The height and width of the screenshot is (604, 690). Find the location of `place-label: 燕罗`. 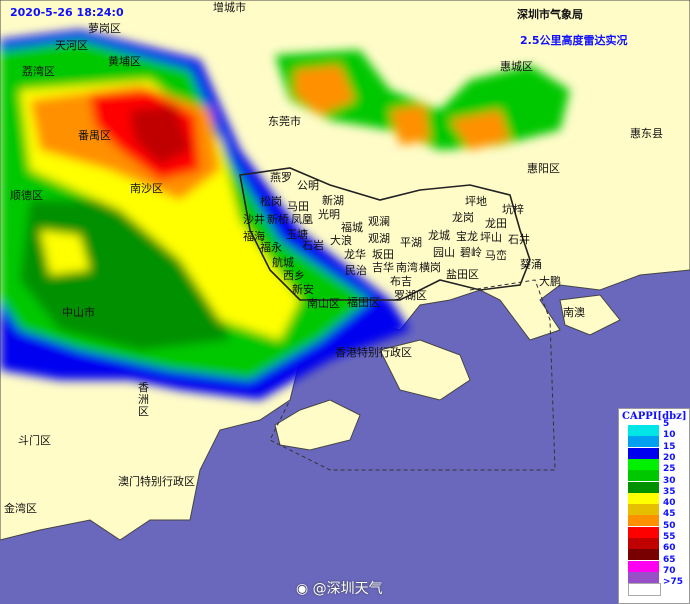

place-label: 燕罗 is located at coordinates (281, 177).